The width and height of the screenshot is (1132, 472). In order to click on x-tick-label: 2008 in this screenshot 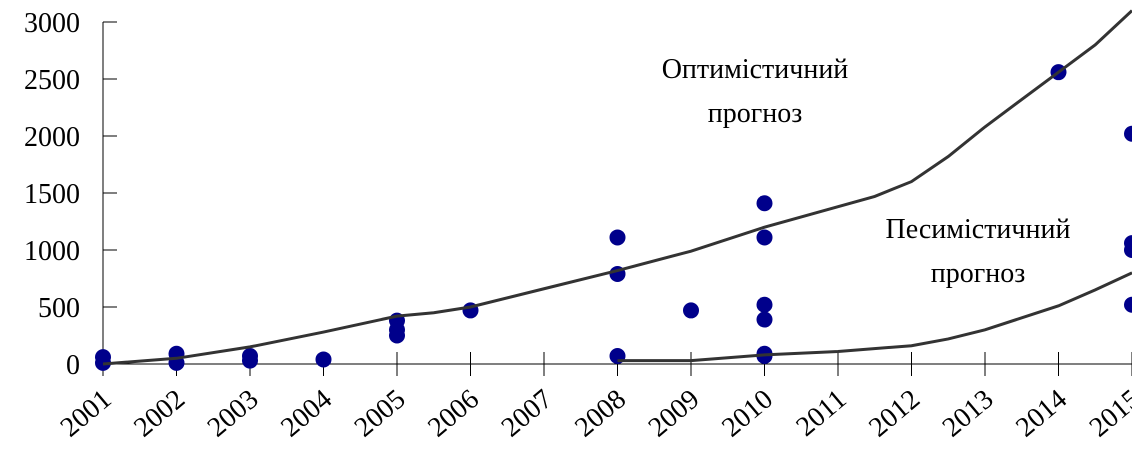, I will do `click(600, 414)`.